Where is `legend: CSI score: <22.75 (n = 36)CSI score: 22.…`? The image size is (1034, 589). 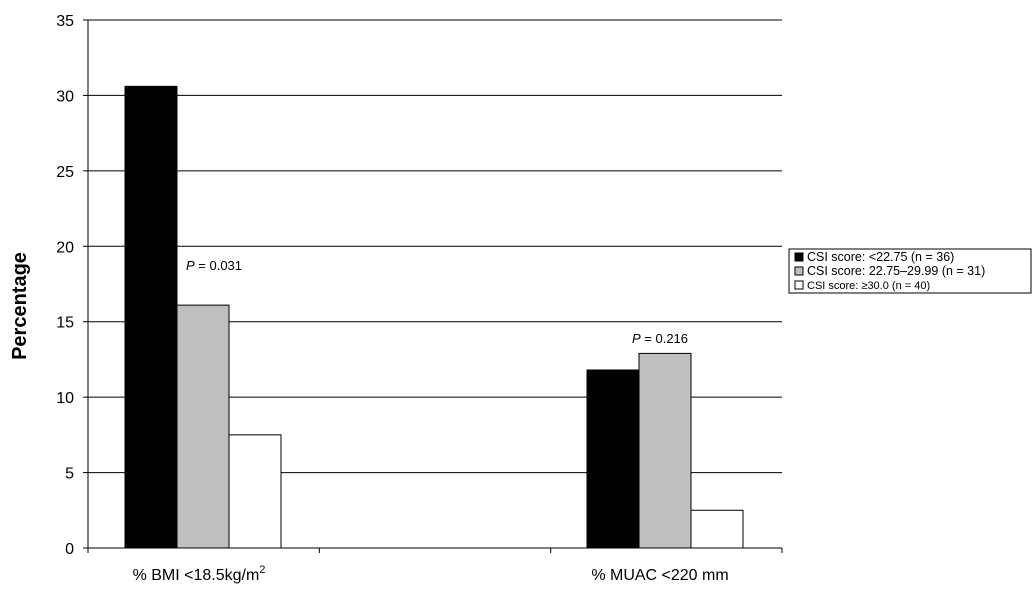 legend: CSI score: <22.75 (n = 36)CSI score: 22.… is located at coordinates (910, 271).